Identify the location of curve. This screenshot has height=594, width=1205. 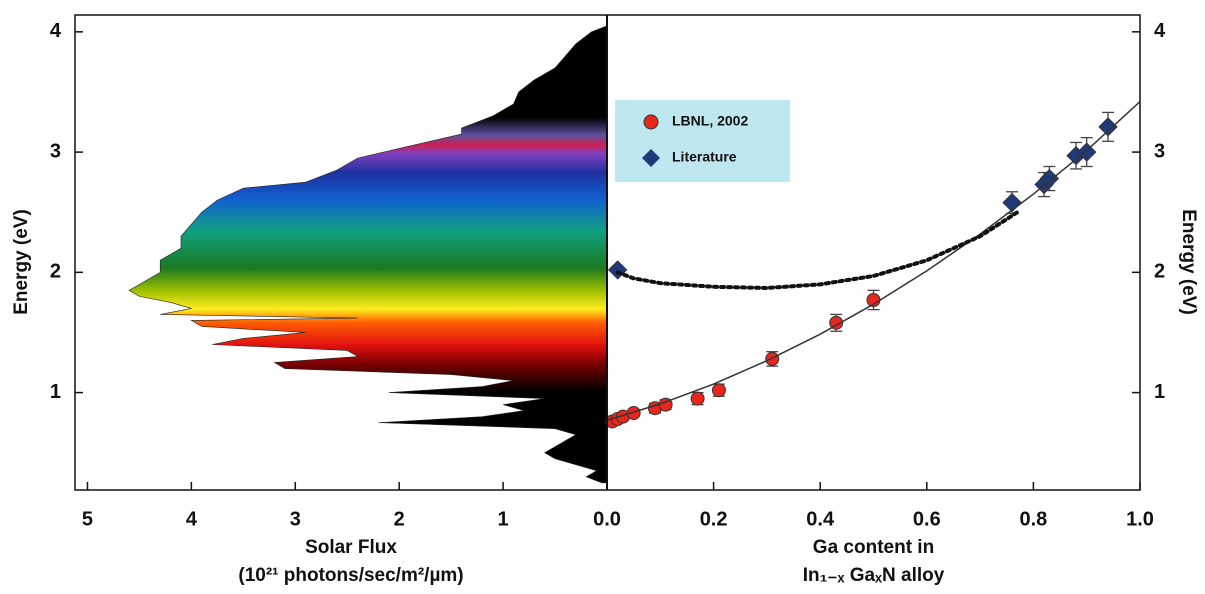
(817, 250).